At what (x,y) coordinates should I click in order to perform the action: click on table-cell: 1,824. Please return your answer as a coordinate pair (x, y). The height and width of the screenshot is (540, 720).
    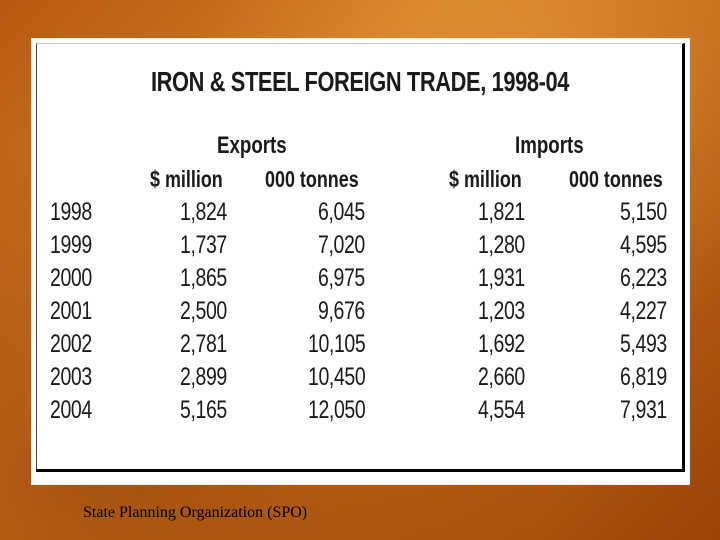
    Looking at the image, I should click on (203, 212).